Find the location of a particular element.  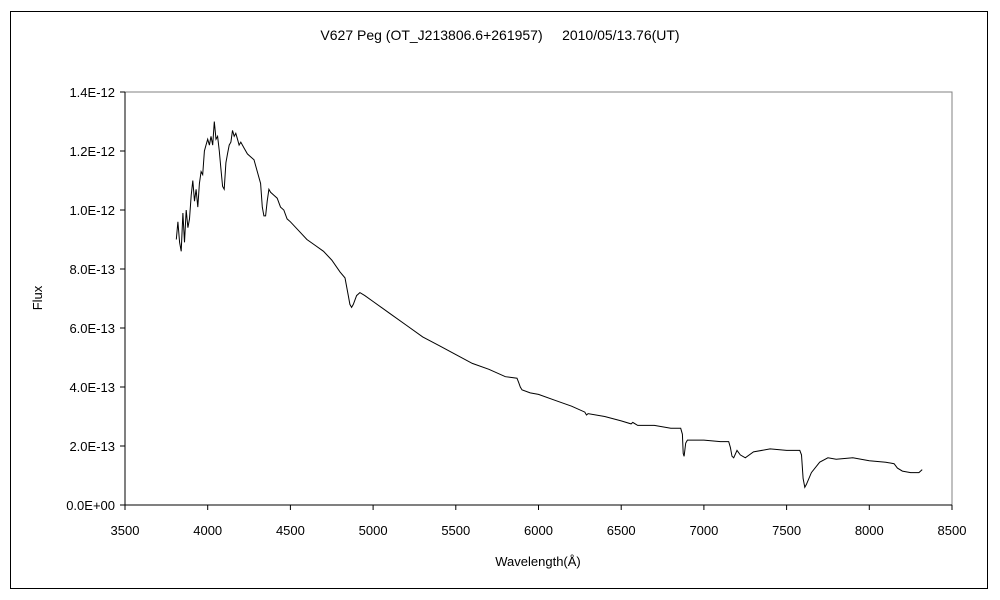

y-axis-label: Flux is located at coordinates (37, 297).